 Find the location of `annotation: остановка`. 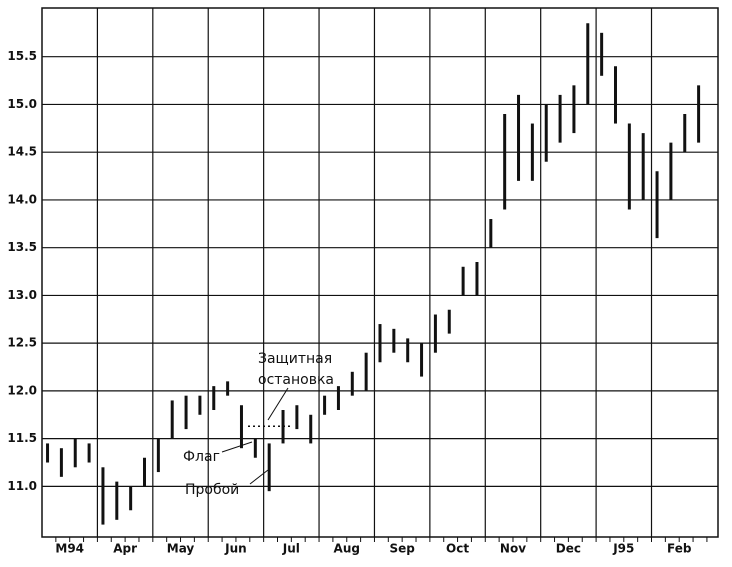

annotation: остановка is located at coordinates (296, 380).